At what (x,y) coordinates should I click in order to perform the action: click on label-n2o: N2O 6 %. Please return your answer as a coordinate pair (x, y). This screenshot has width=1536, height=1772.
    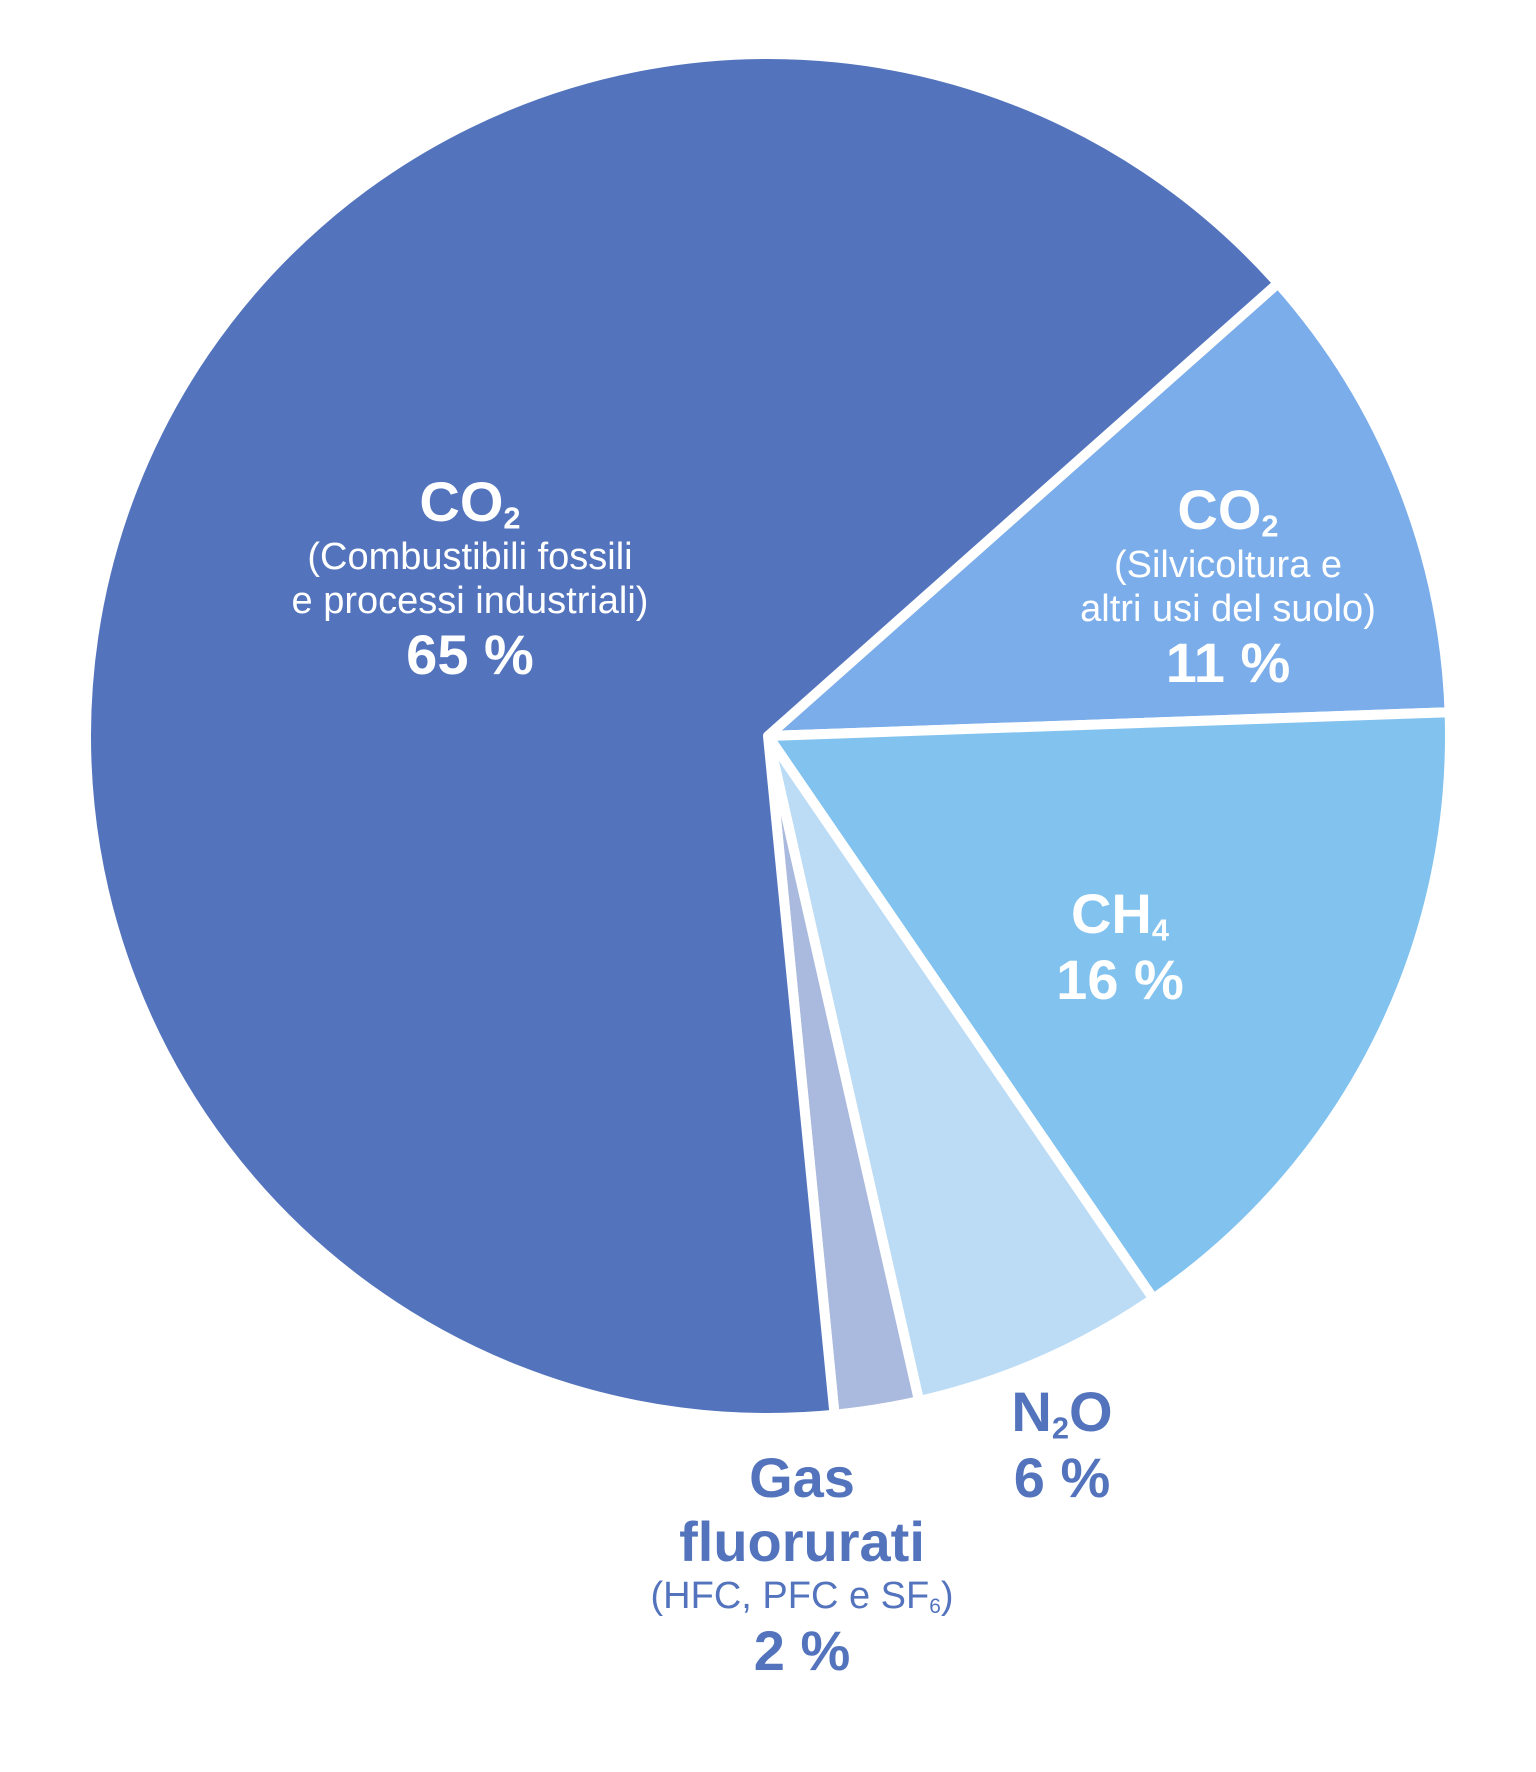
    Looking at the image, I should click on (1061, 1445).